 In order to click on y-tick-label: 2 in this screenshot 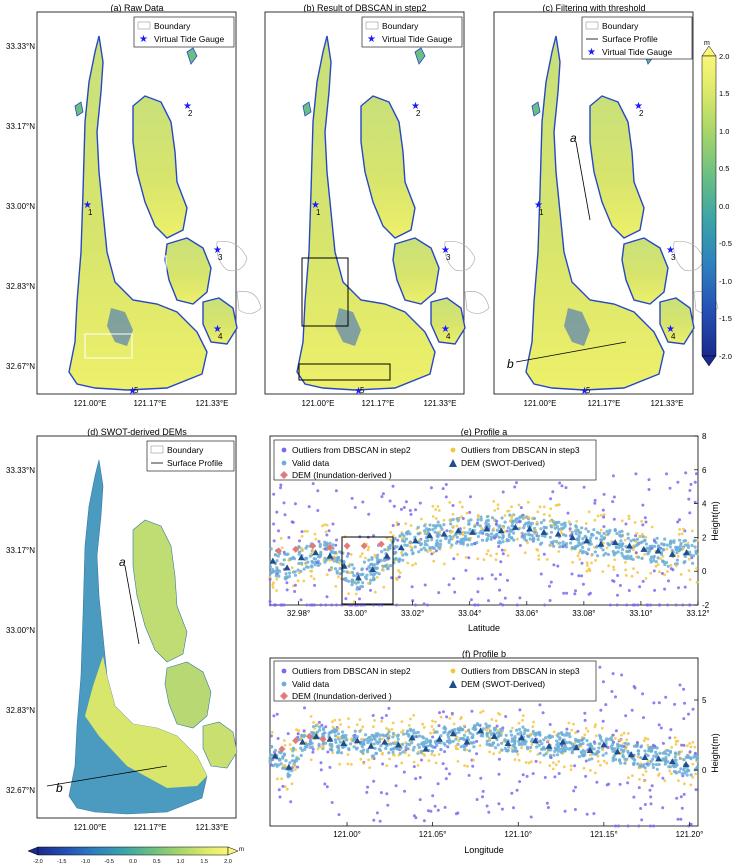, I will do `click(704, 537)`.